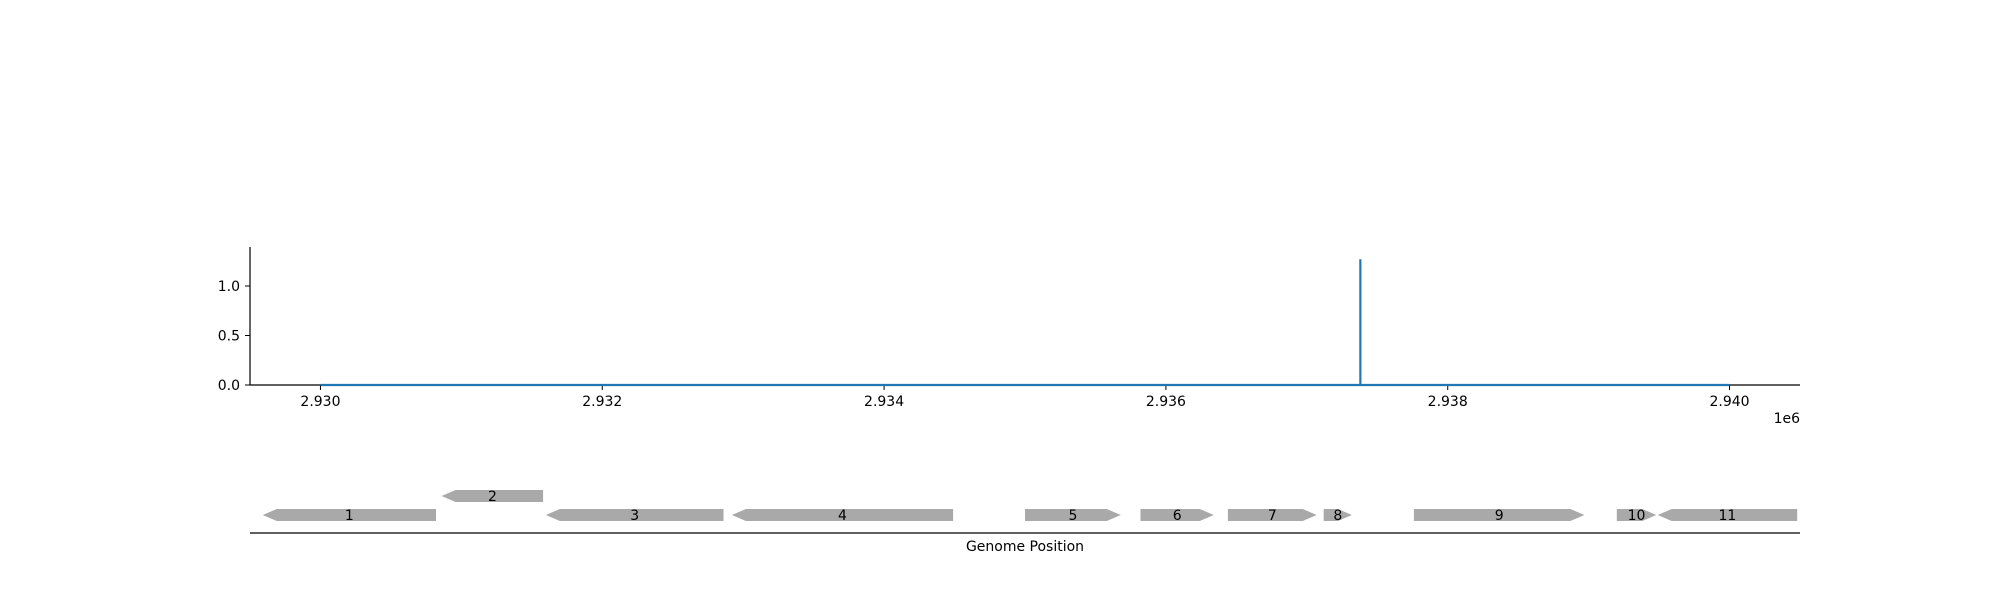  What do you see at coordinates (1166, 402) in the screenshot?
I see `x-tick-label: 2.936` at bounding box center [1166, 402].